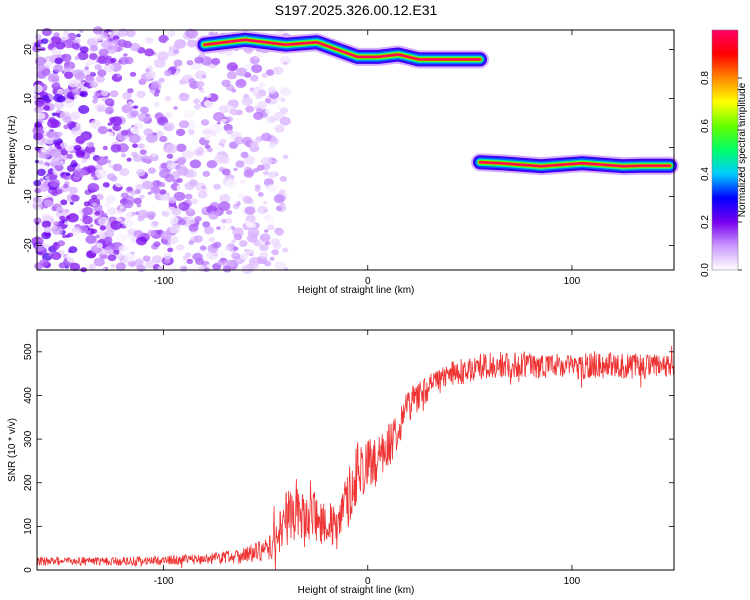  Describe the element at coordinates (575, 164) in the screenshot. I see `spectrogram-track-lower-track` at that location.